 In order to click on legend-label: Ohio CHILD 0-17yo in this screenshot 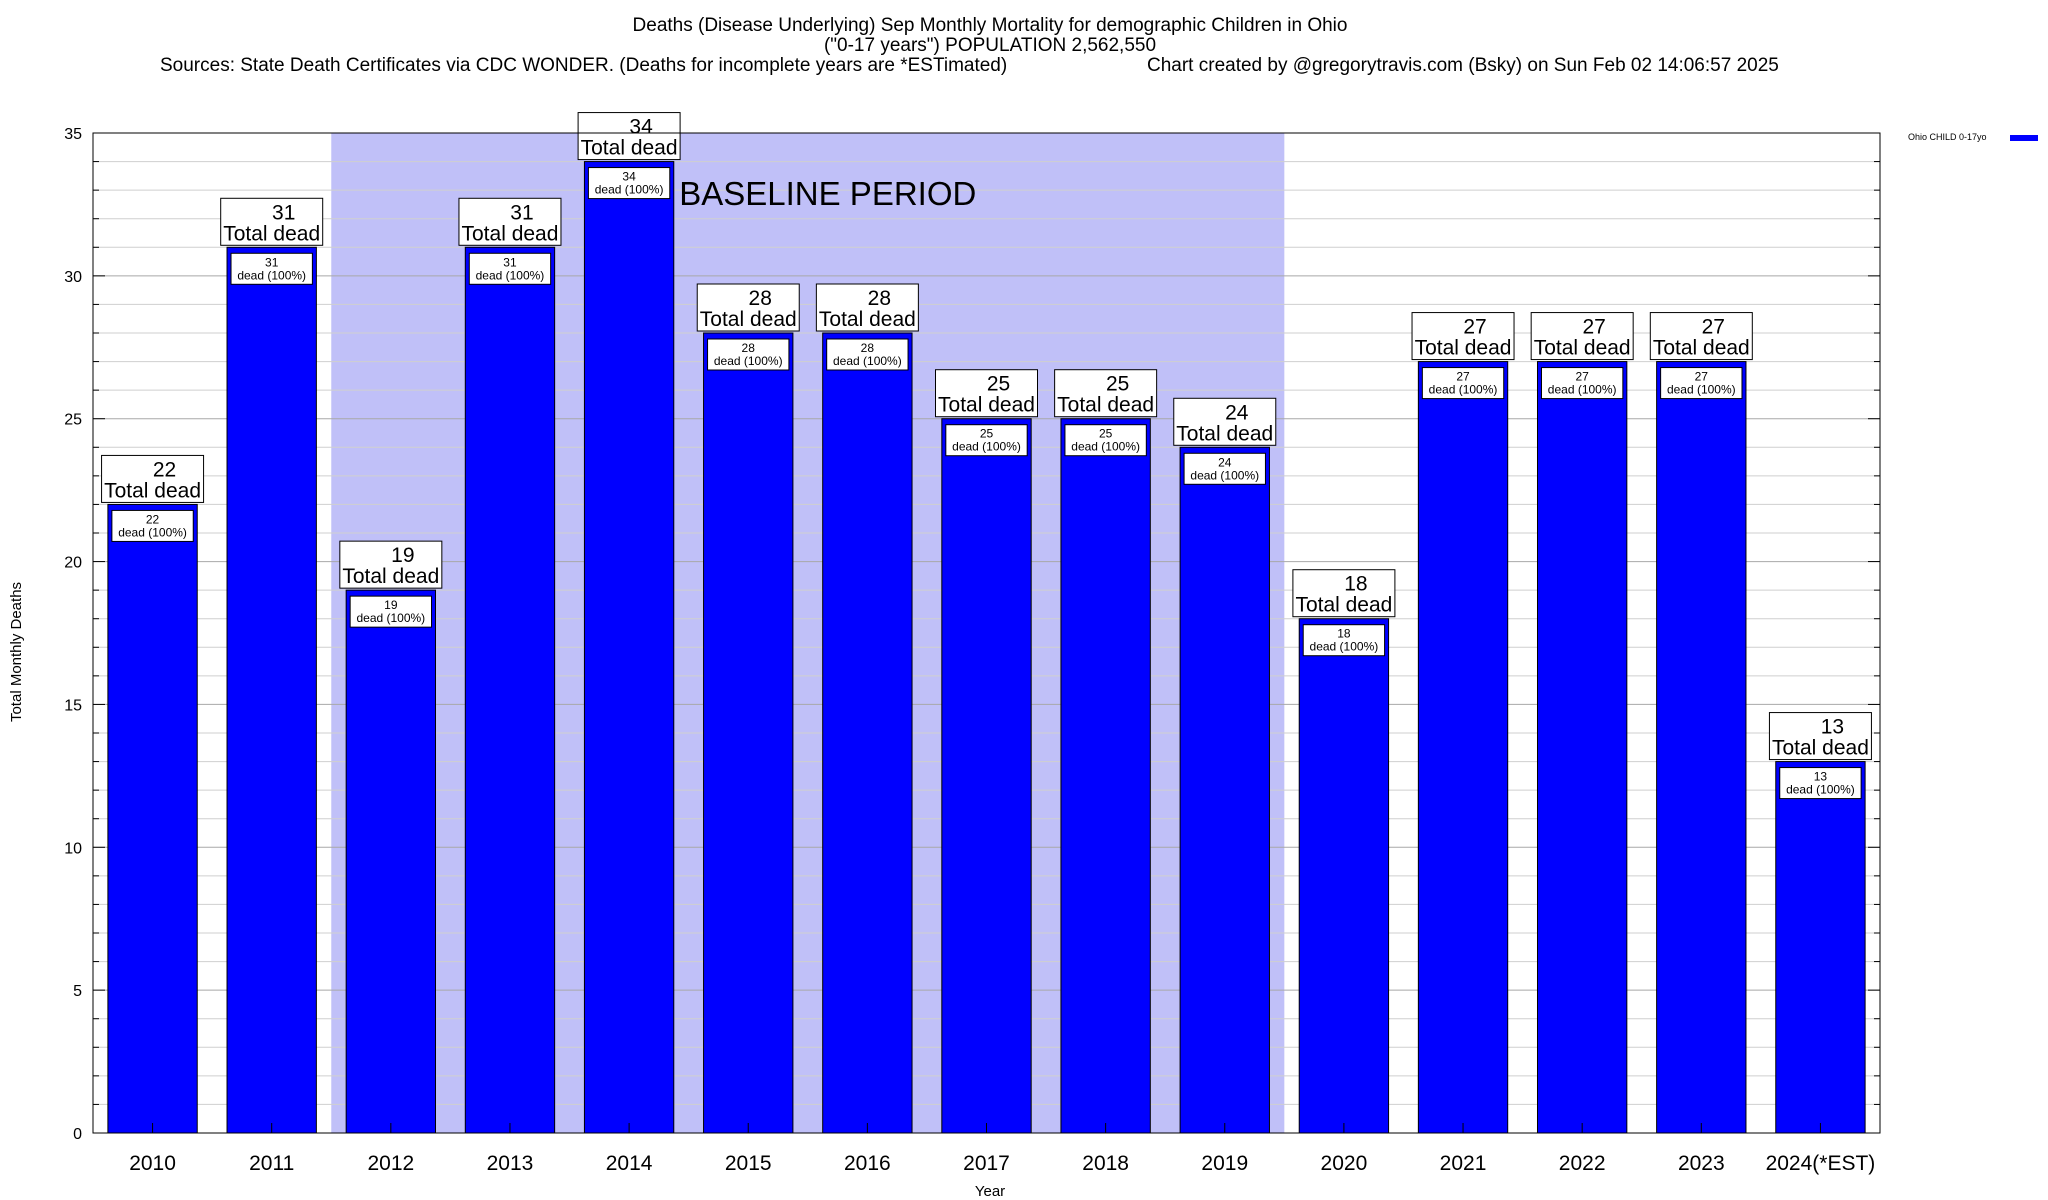, I will do `click(1947, 137)`.